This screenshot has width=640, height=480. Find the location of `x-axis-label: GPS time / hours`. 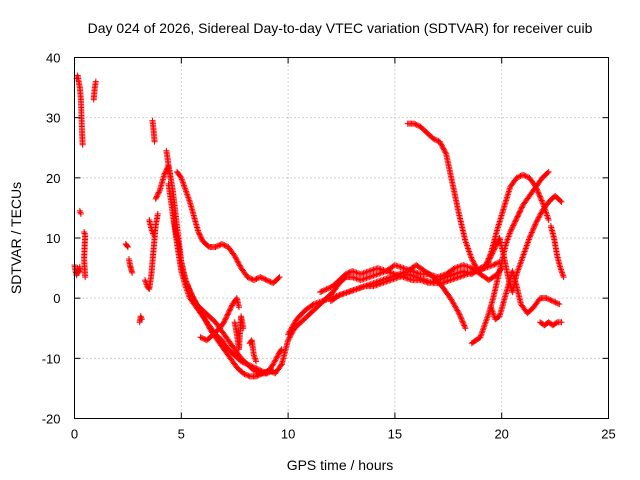

x-axis-label: GPS time / hours is located at coordinates (340, 465).